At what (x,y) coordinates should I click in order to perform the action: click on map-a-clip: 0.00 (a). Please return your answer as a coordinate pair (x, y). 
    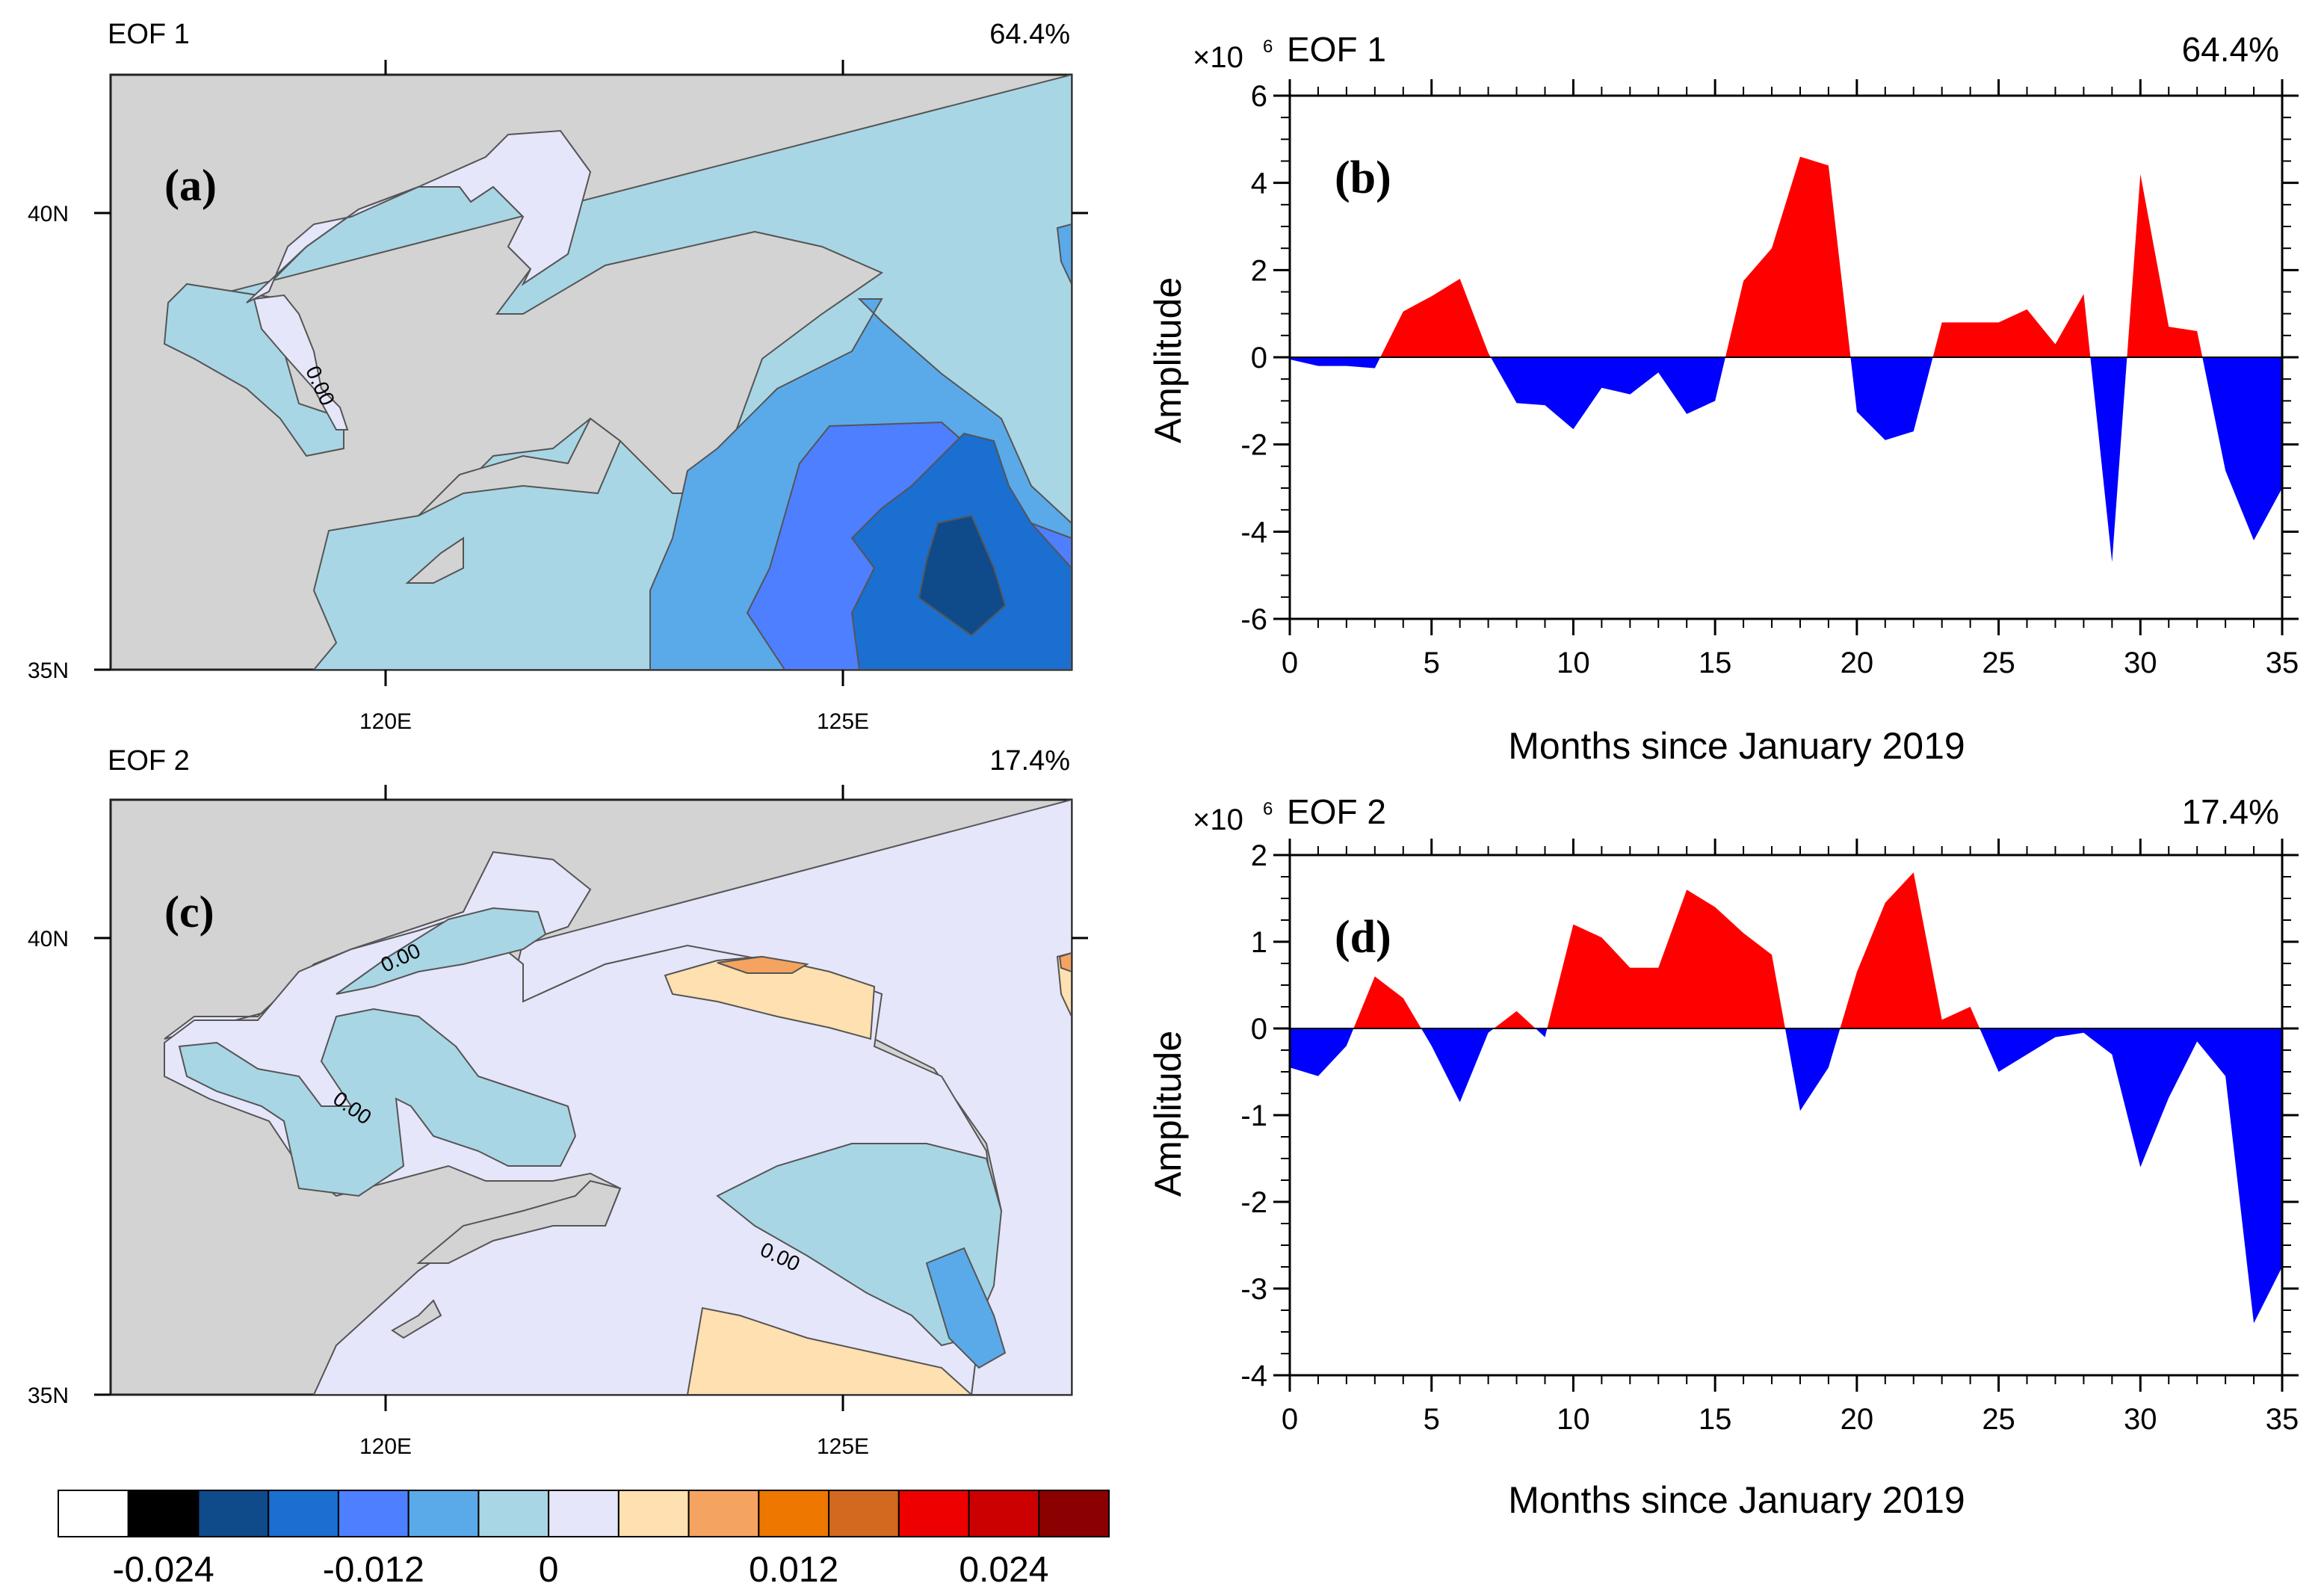
    Looking at the image, I should click on (617, 372).